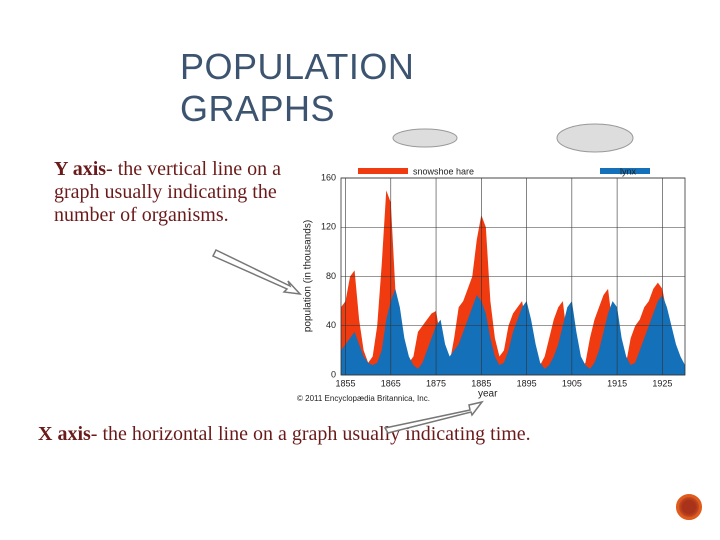 The width and height of the screenshot is (720, 540). Describe the element at coordinates (297, 87) in the screenshot. I see `slide-title: POPULATION GRAPHS` at that location.